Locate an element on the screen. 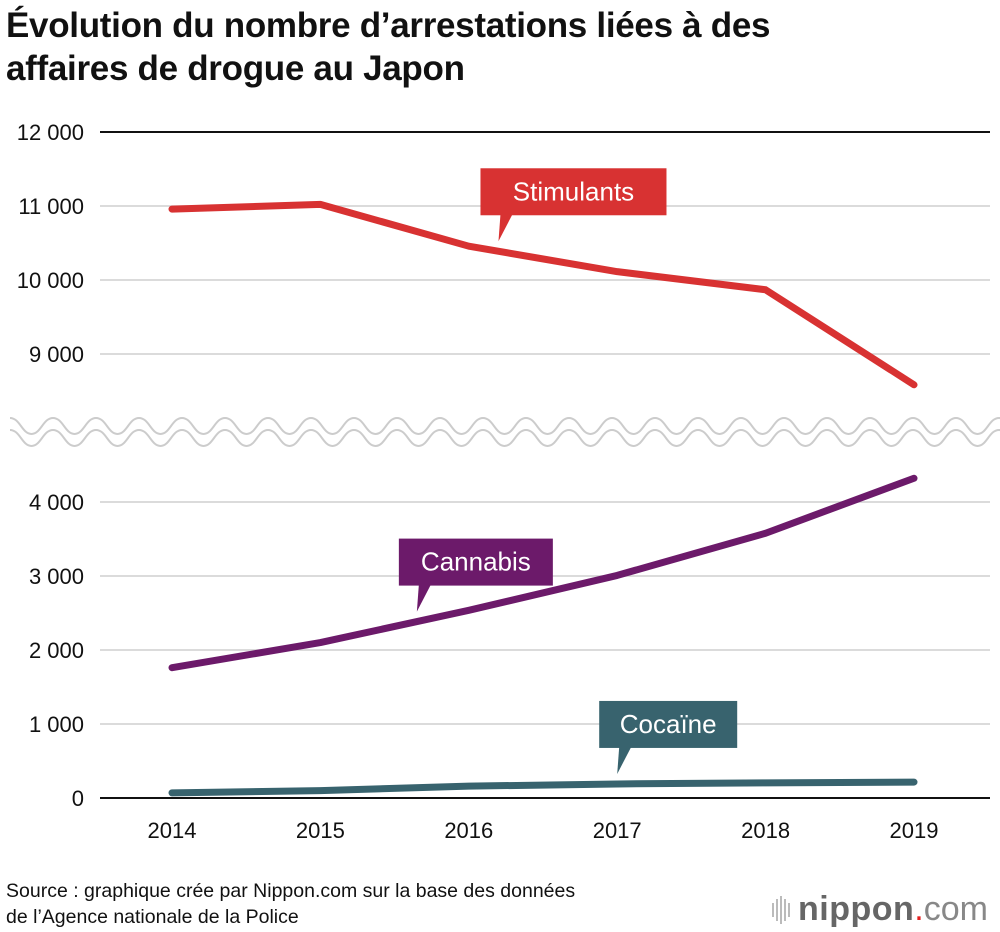 Image resolution: width=1000 pixels, height=932 pixels. source-line-2: de l’Agence nationale de la Police is located at coordinates (152, 917).